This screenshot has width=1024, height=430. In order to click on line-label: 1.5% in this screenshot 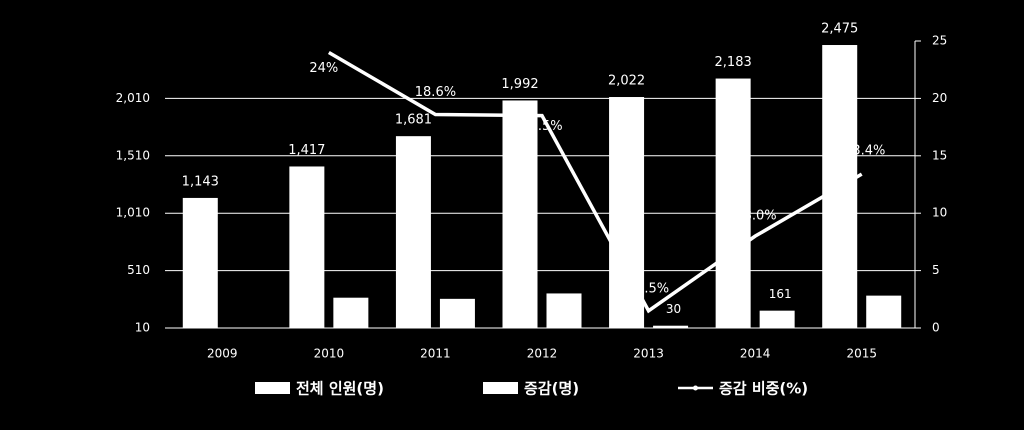, I will do `click(652, 288)`.